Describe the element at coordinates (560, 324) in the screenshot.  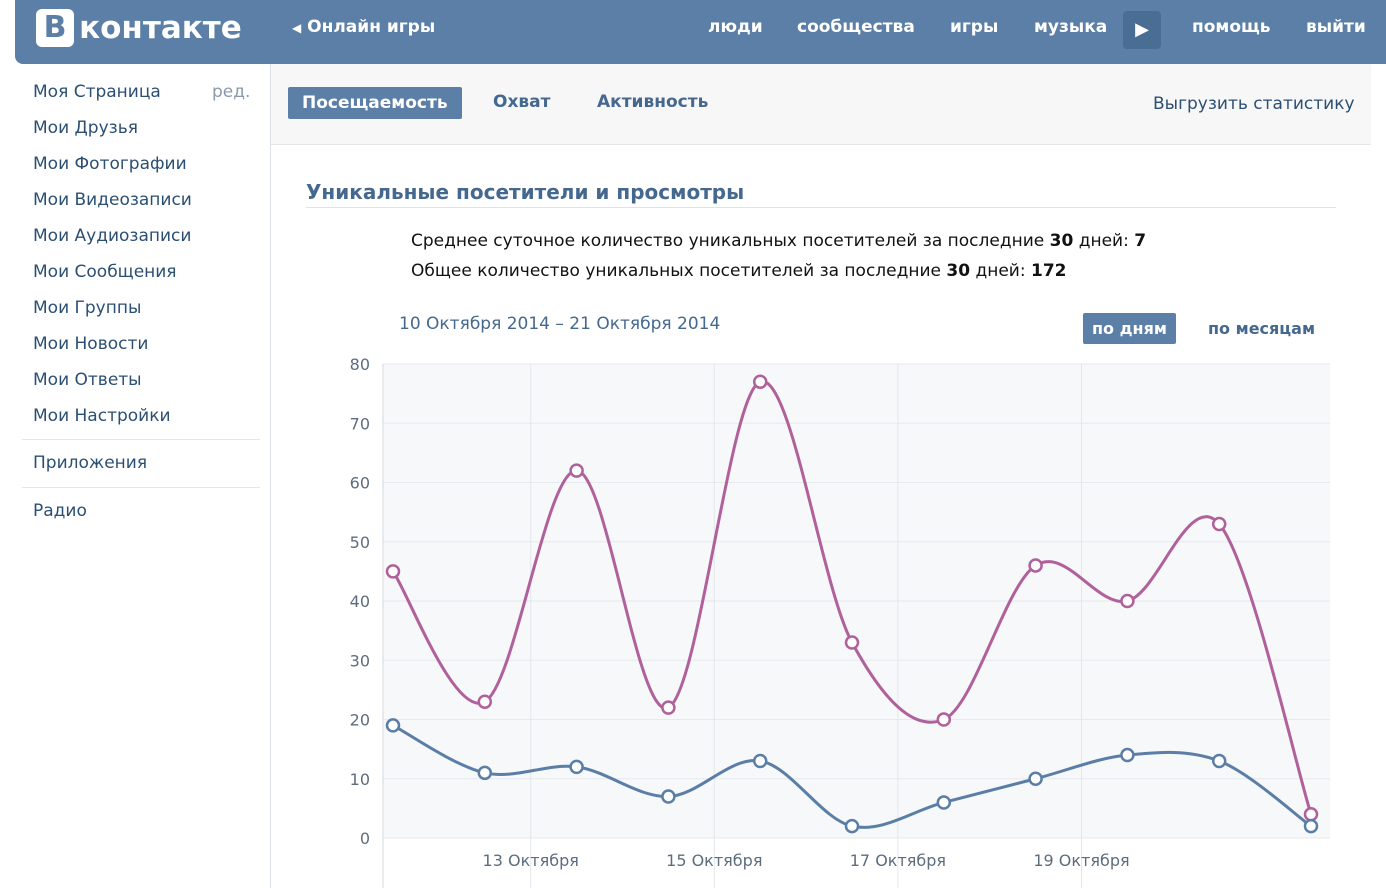
I see `date-range: 10 Октября 2014 – 21 Октября 2014` at that location.